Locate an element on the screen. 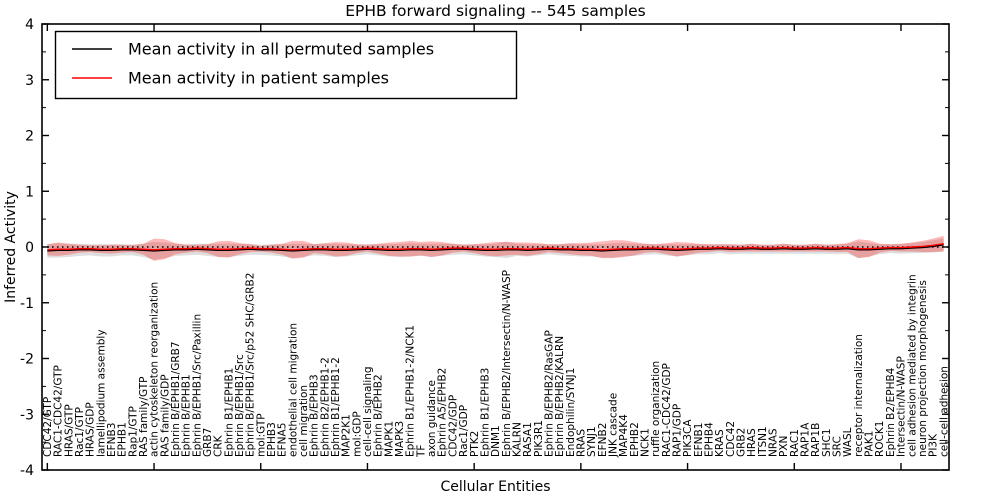  y-tick-label: -3 is located at coordinates (27, 415).